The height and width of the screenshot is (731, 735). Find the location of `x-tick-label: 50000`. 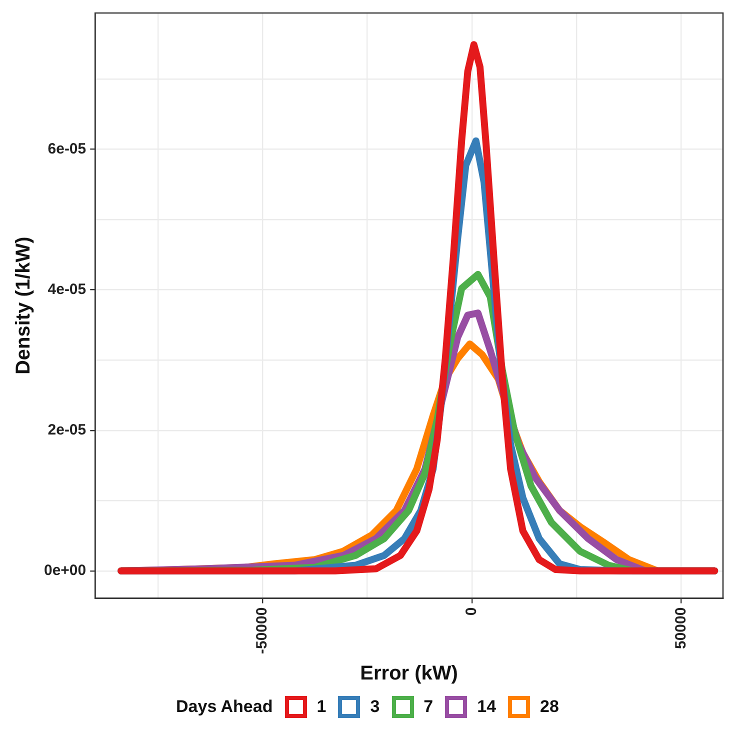

x-tick-label: 50000 is located at coordinates (681, 628).